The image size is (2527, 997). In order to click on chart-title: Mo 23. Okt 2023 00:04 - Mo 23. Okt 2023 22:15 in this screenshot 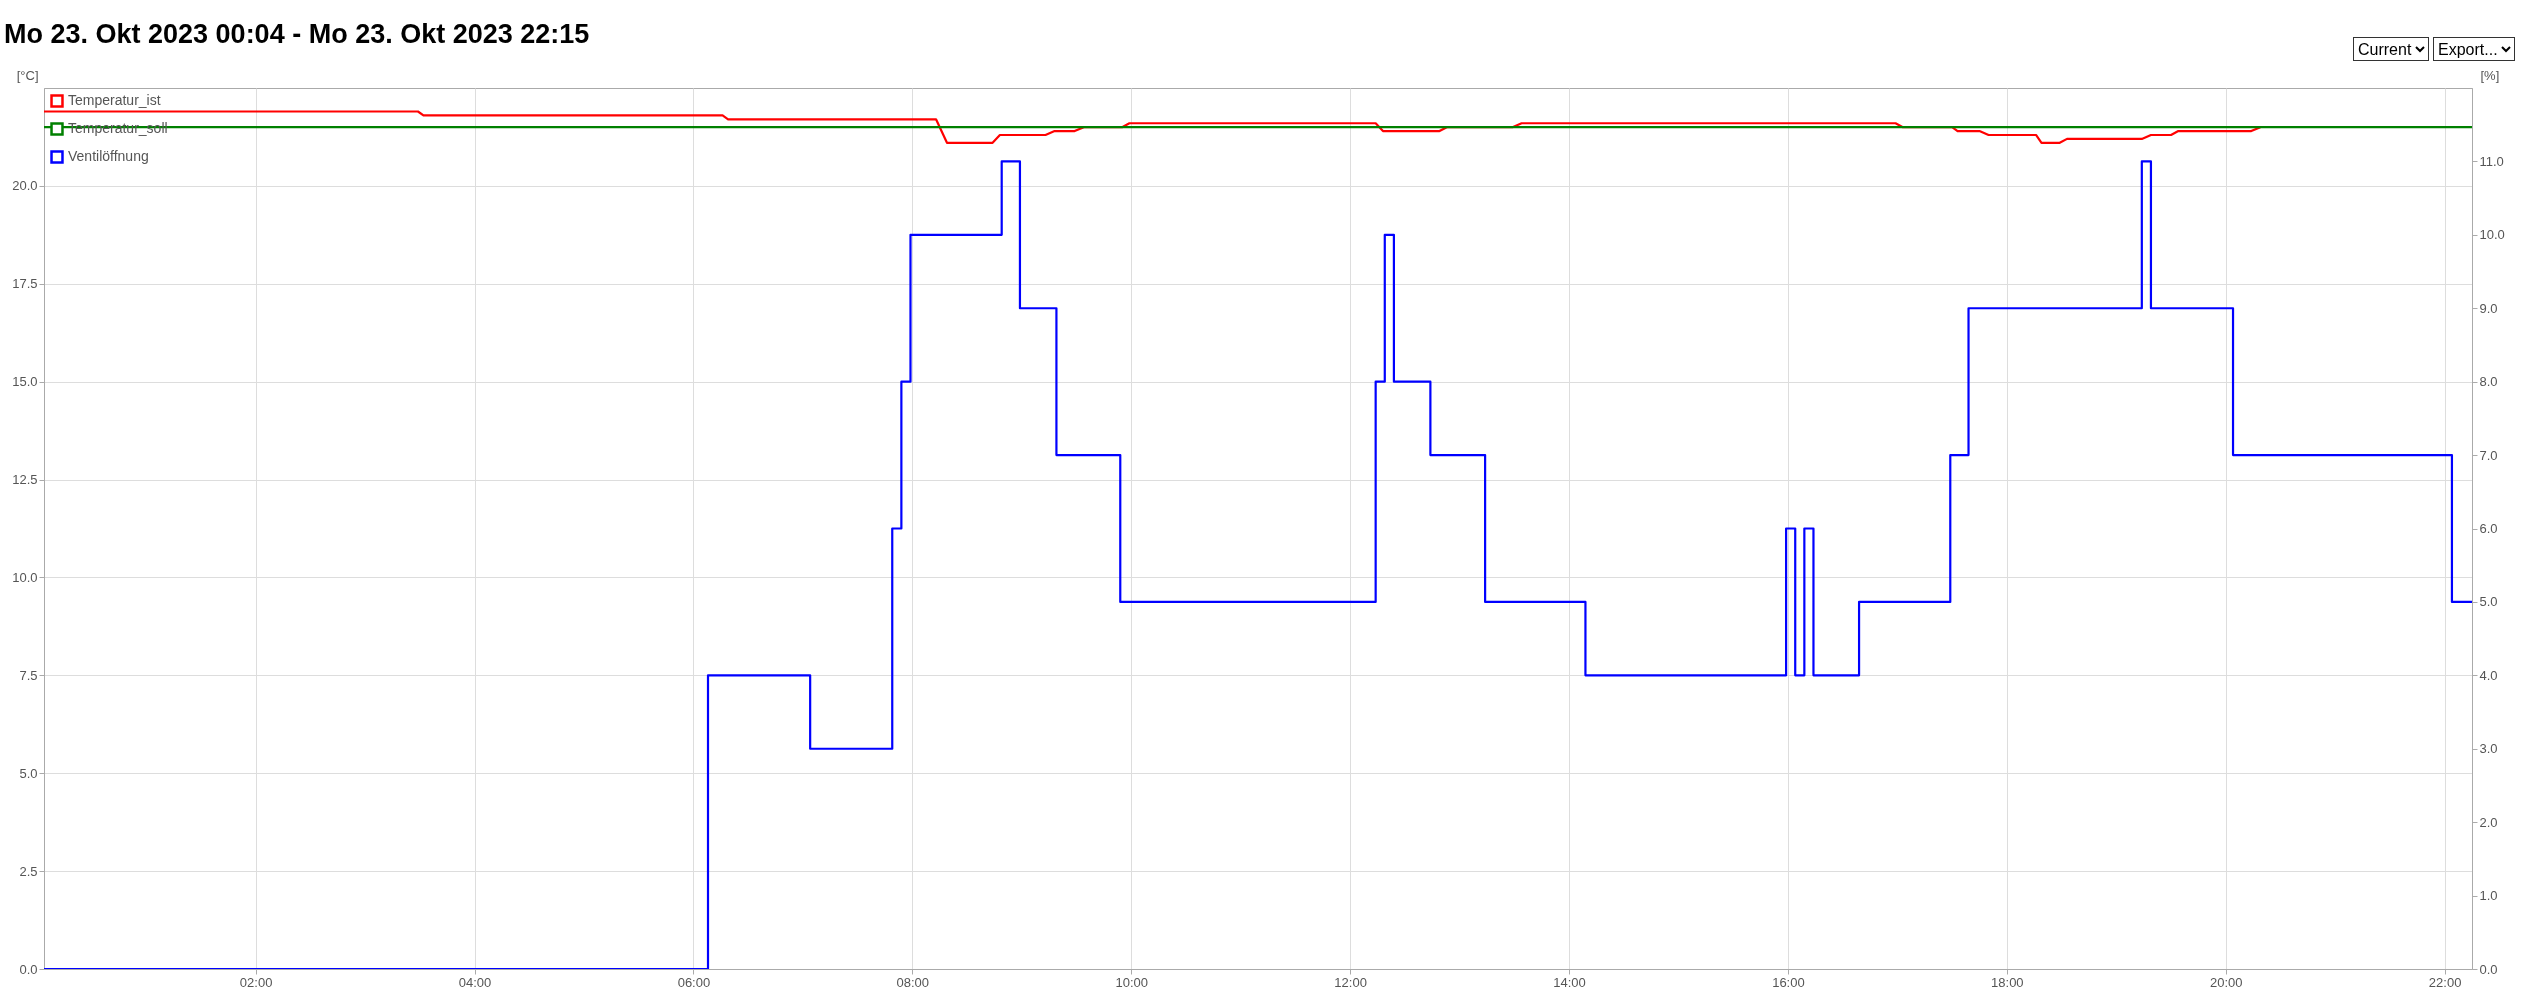, I will do `click(297, 34)`.